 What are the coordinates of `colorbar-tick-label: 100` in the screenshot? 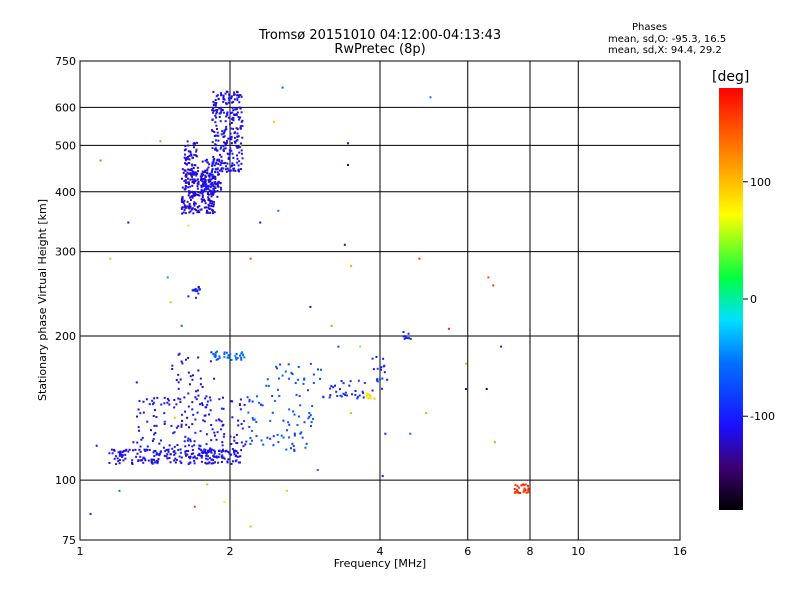 It's located at (760, 182).